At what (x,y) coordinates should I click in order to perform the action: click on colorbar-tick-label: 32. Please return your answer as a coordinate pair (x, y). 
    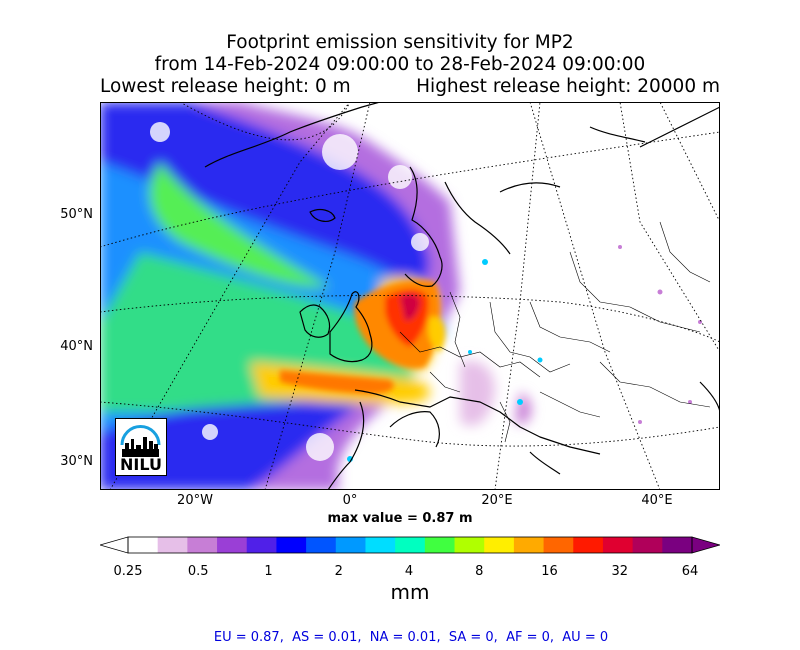
    Looking at the image, I should click on (620, 571).